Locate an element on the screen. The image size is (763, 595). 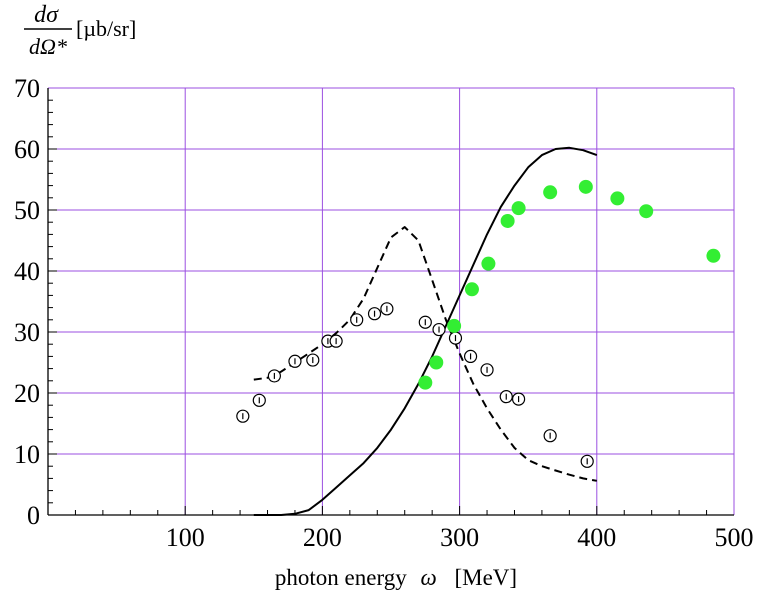
x-tick-label: 500 is located at coordinates (734, 537).